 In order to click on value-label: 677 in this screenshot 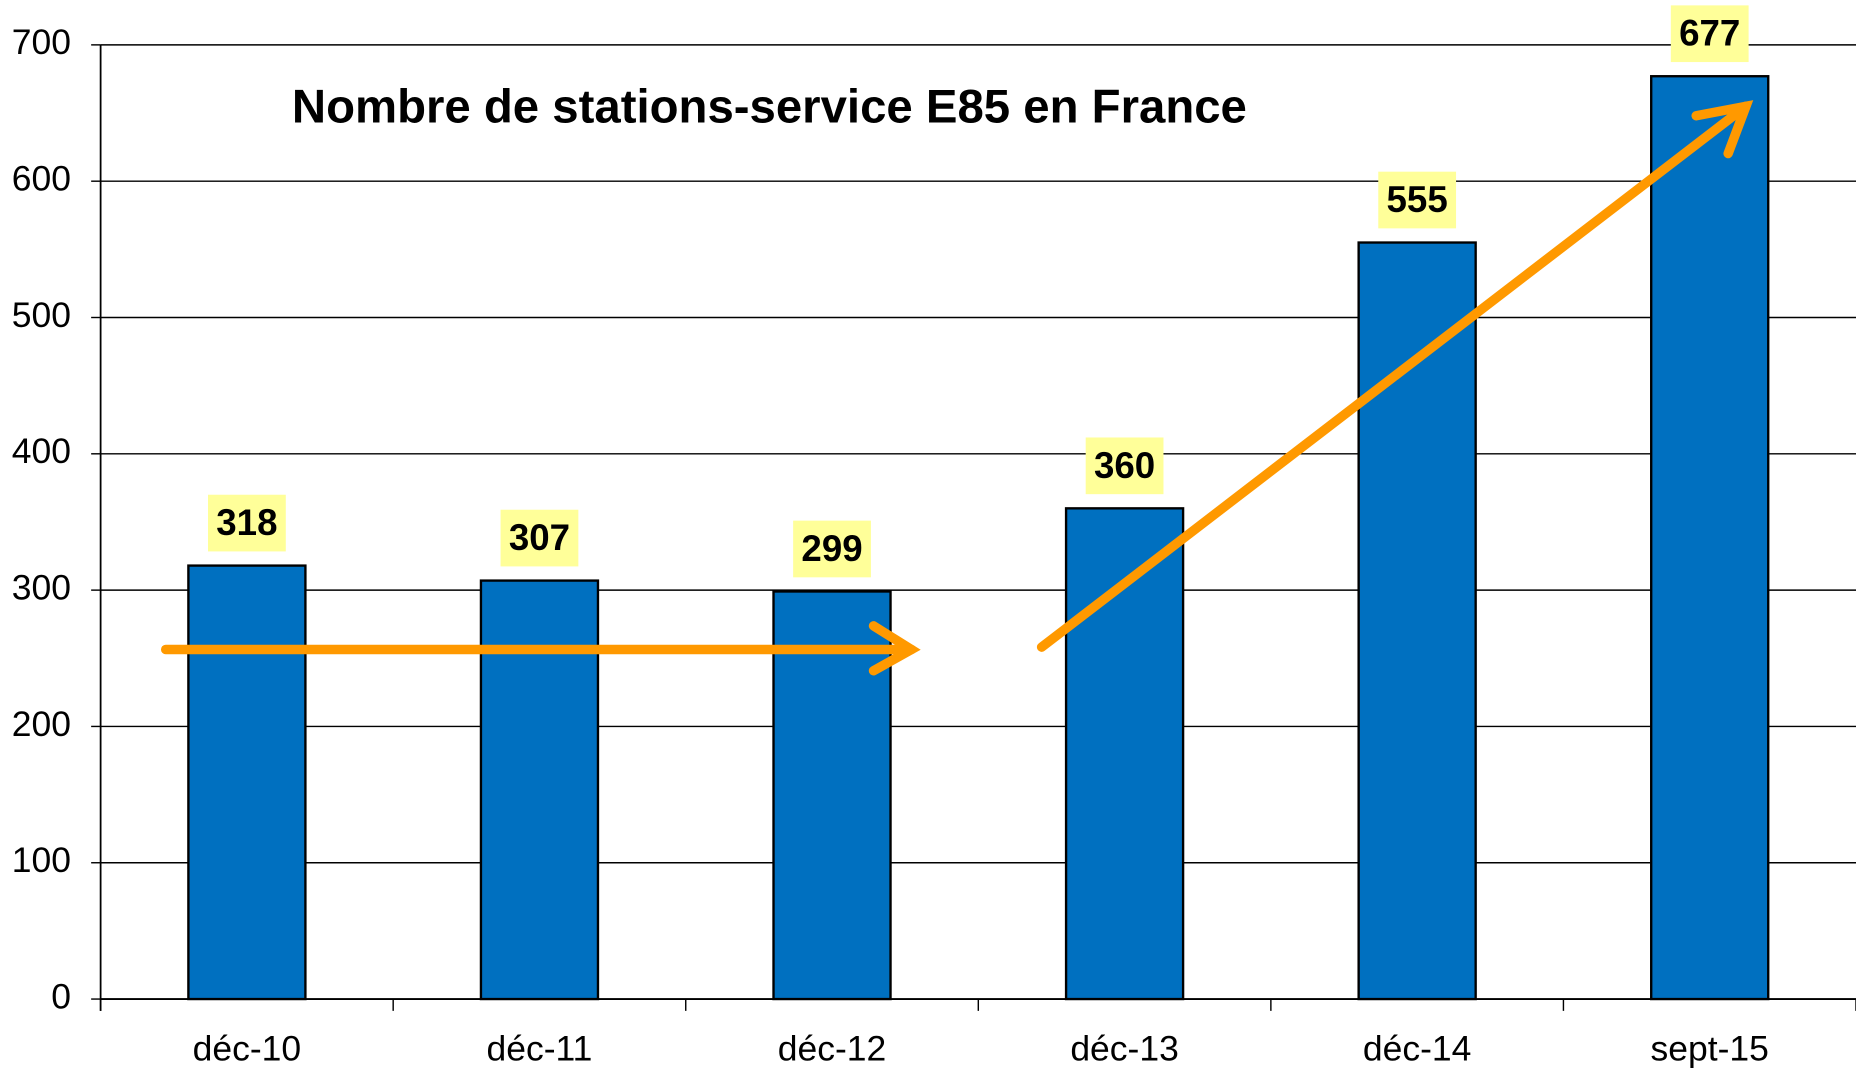, I will do `click(1709, 33)`.